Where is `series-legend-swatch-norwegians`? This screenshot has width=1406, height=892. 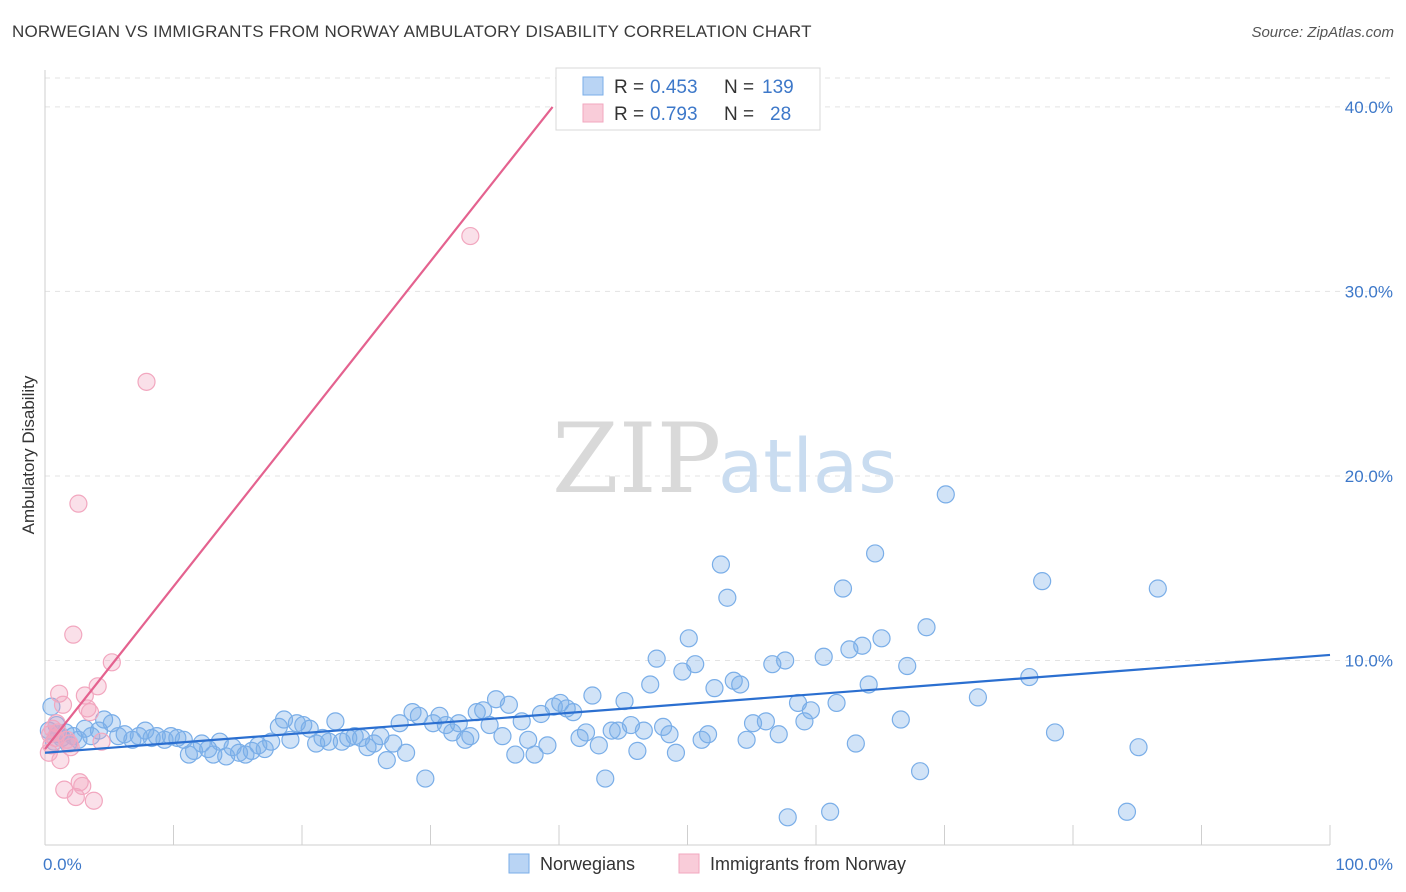
series-legend-swatch-norwegians is located at coordinates (519, 863).